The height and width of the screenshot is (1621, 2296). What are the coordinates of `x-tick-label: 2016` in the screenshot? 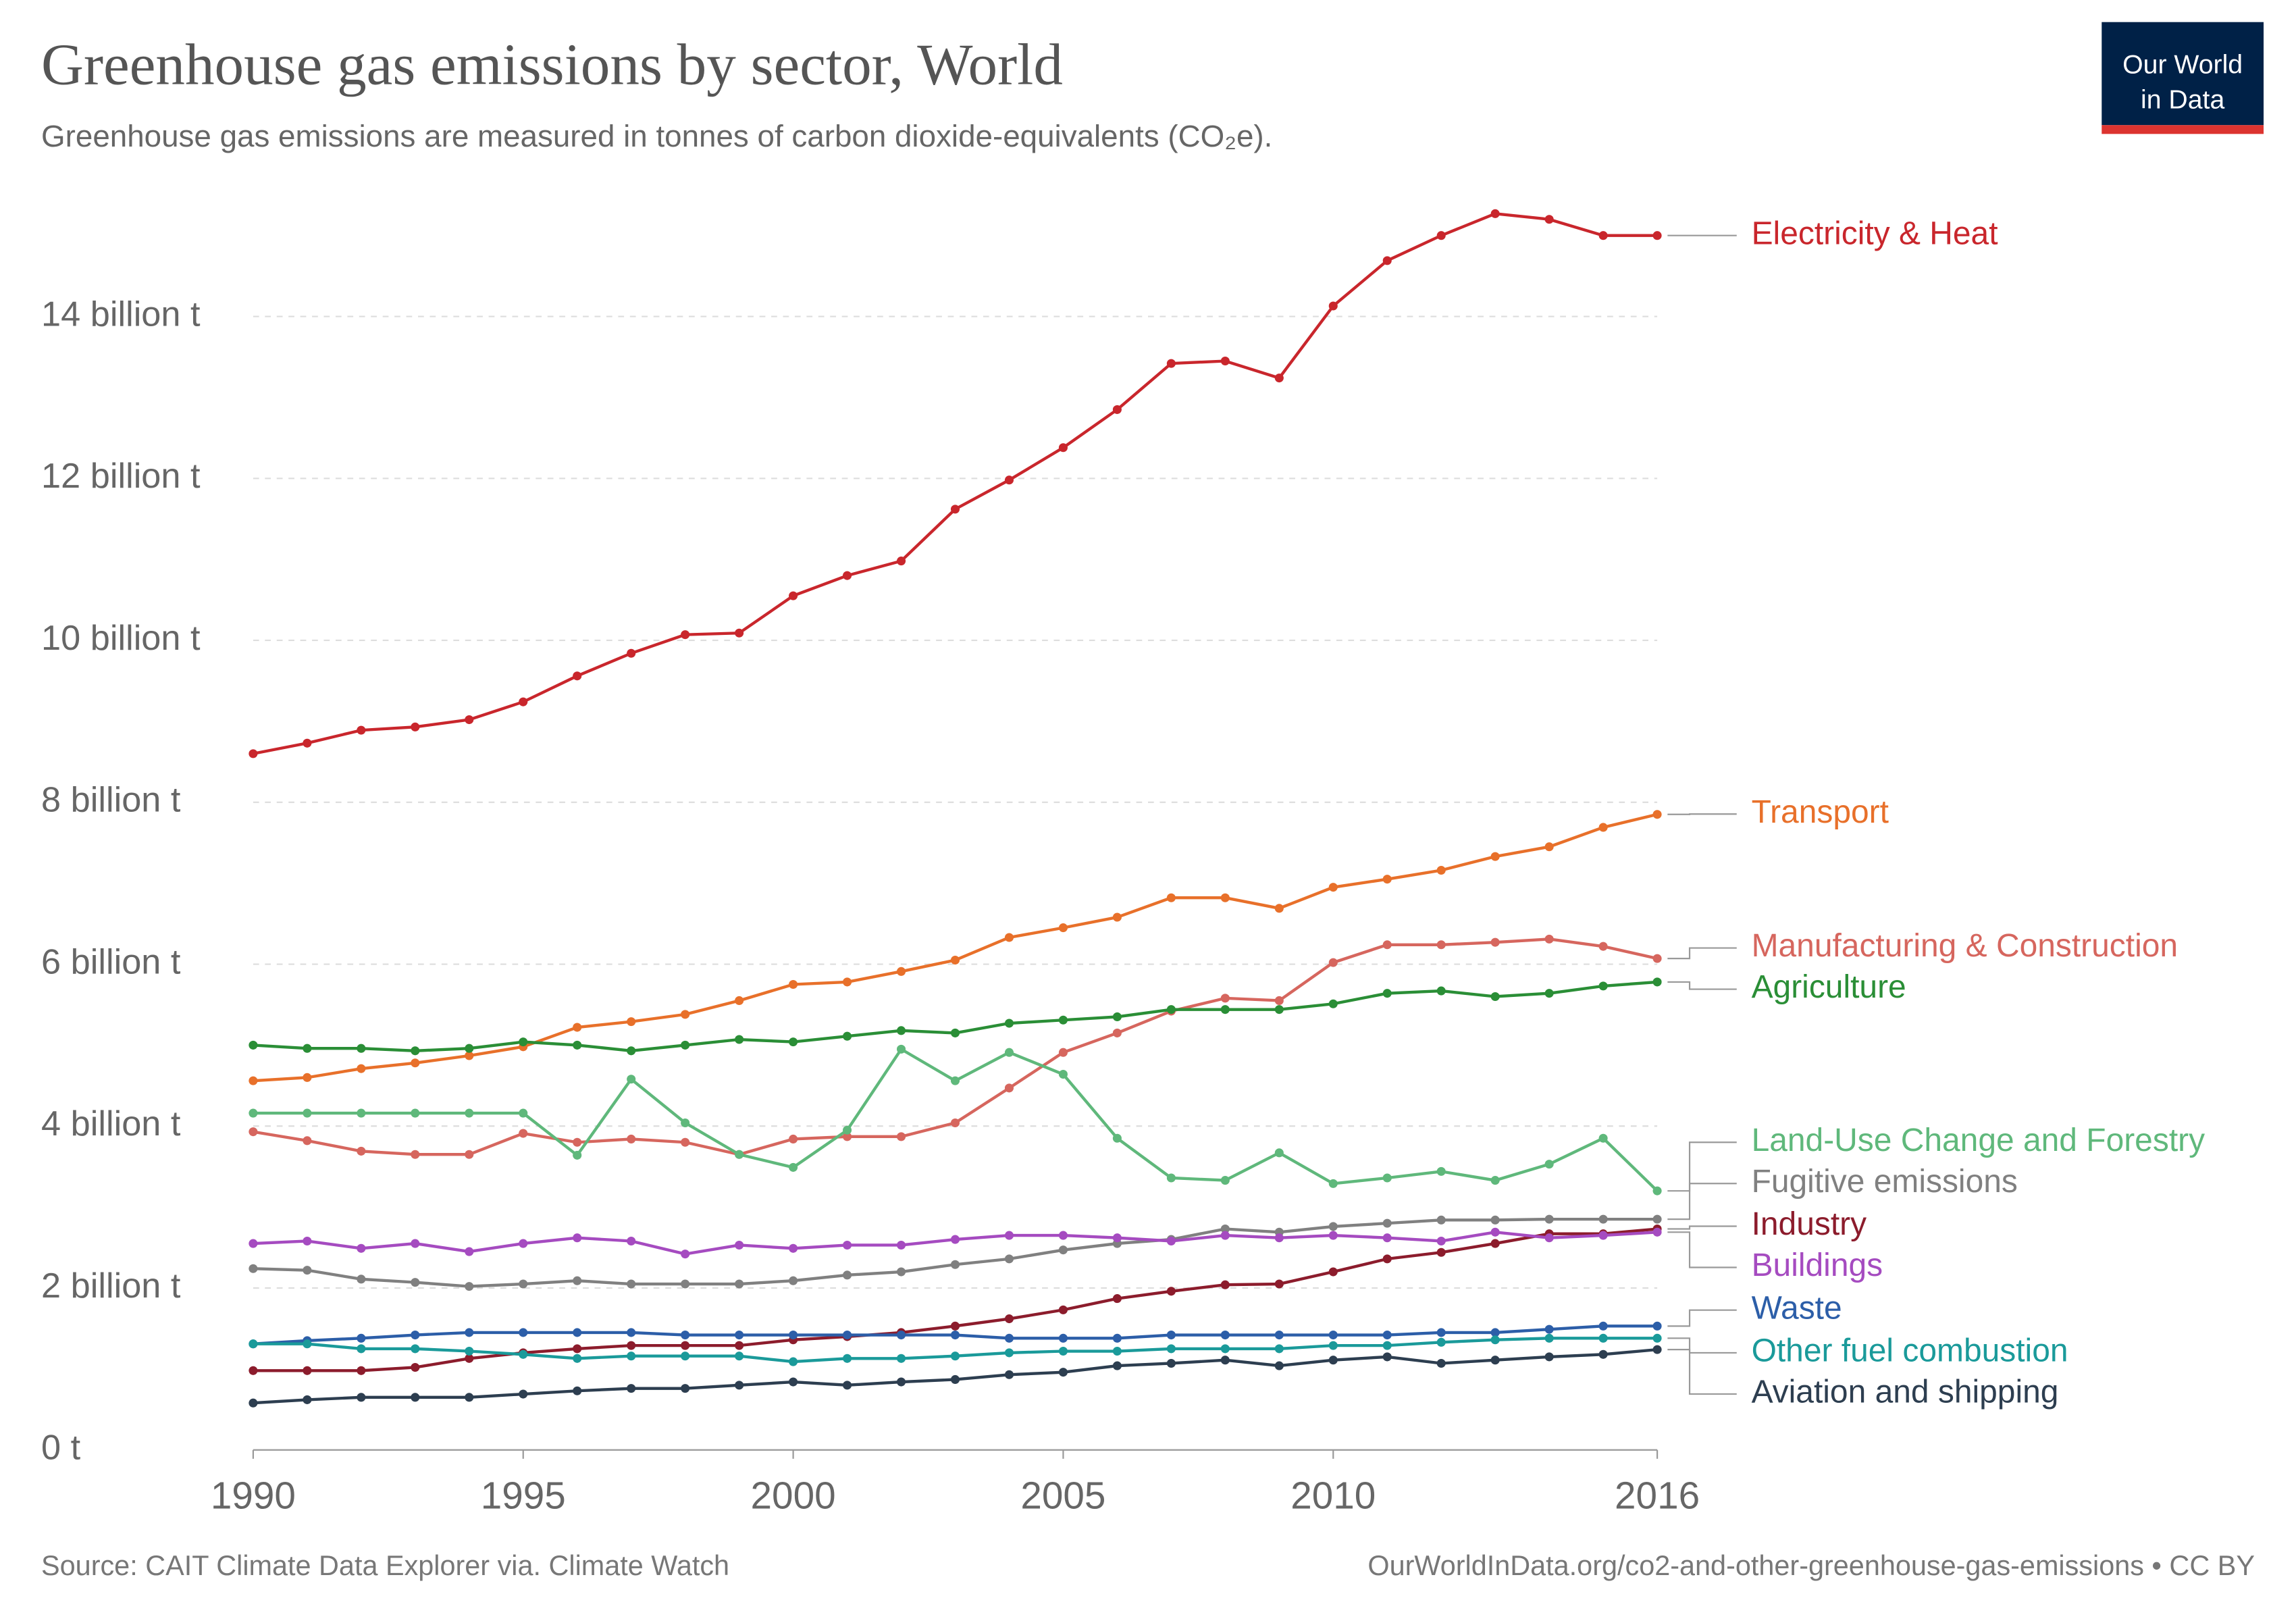 It's located at (1657, 1496).